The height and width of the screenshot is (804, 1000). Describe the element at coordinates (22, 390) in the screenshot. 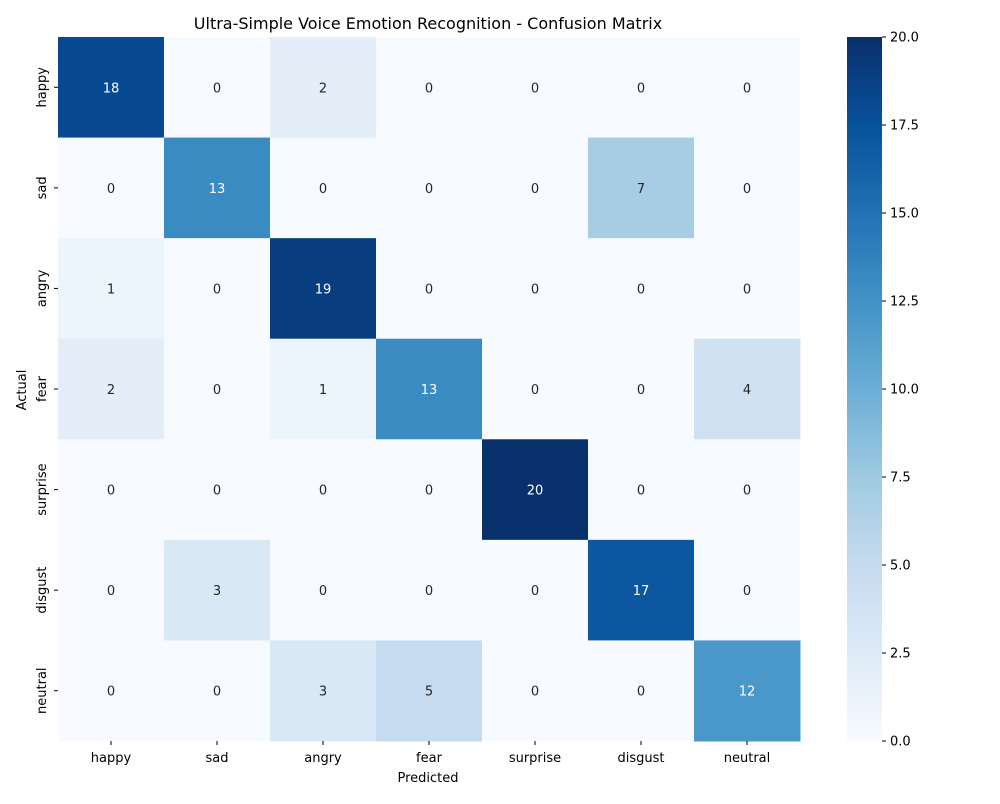

I see `y-axis-label: Actual` at that location.